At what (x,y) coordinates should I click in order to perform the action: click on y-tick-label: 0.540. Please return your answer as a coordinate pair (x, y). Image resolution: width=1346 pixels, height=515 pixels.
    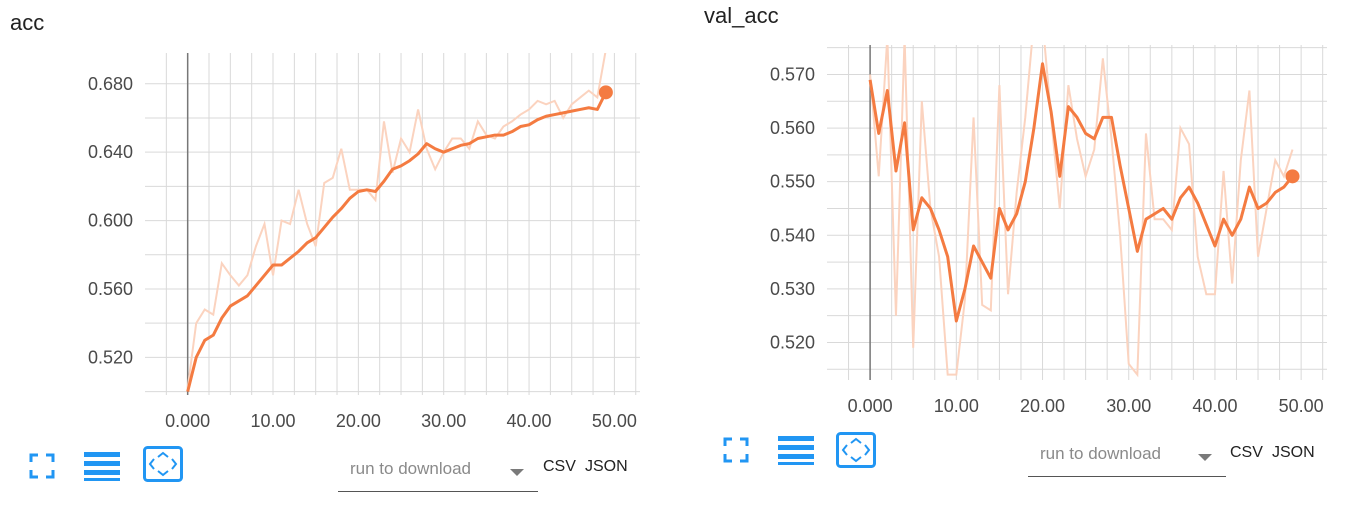
    Looking at the image, I should click on (792, 235).